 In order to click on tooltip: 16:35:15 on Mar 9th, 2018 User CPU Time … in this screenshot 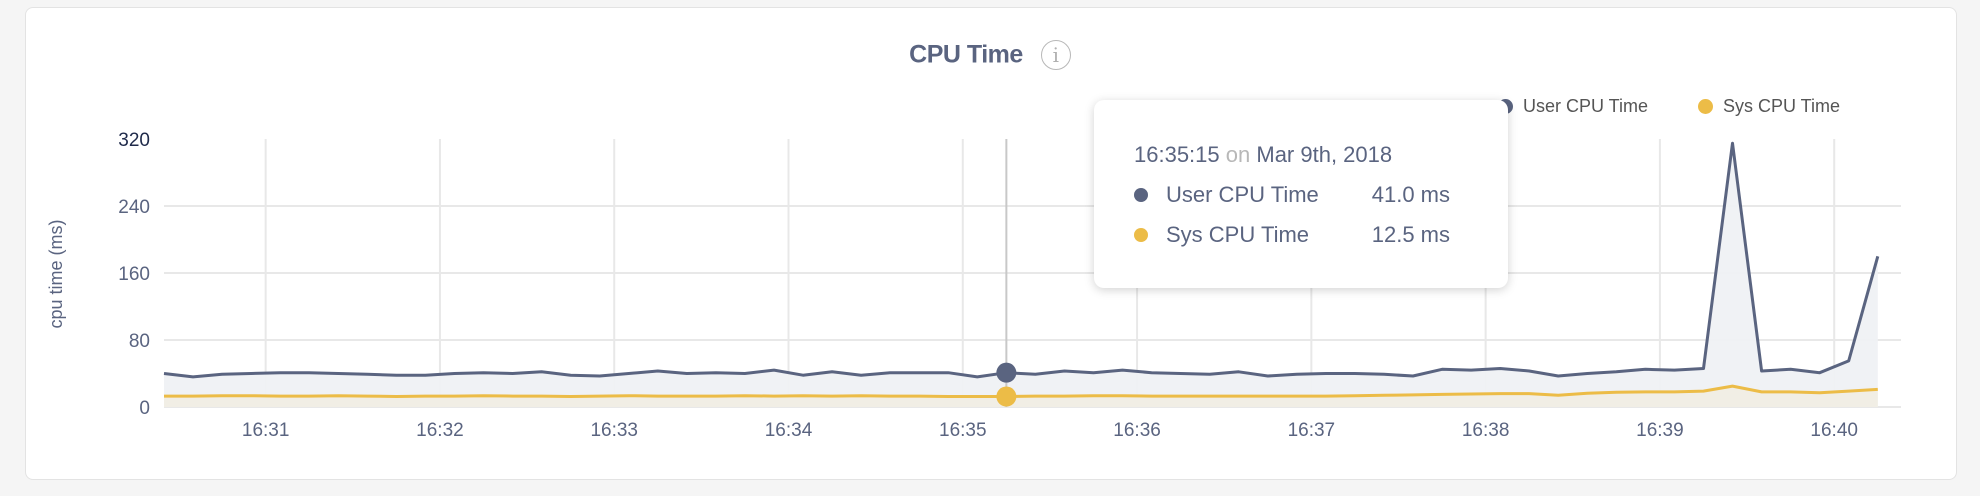, I will do `click(1301, 194)`.